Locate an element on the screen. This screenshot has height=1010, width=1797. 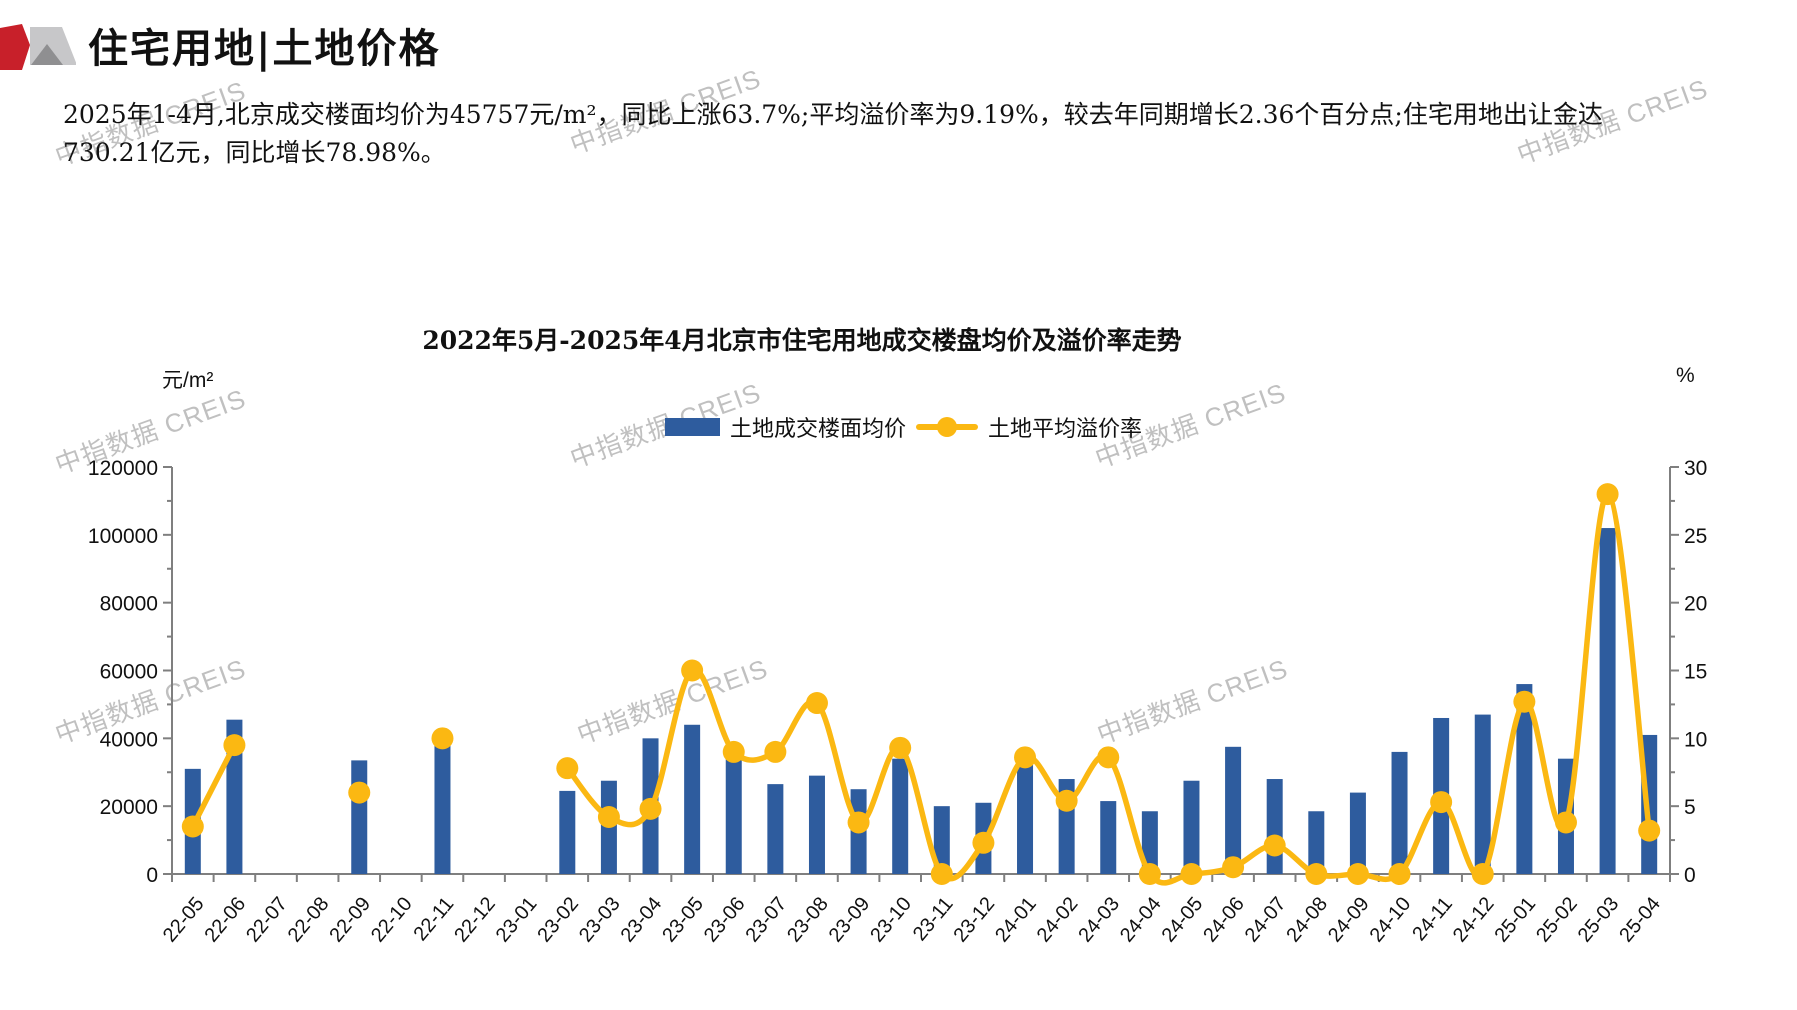
x-axis-label: 24-04 is located at coordinates (1141, 919).